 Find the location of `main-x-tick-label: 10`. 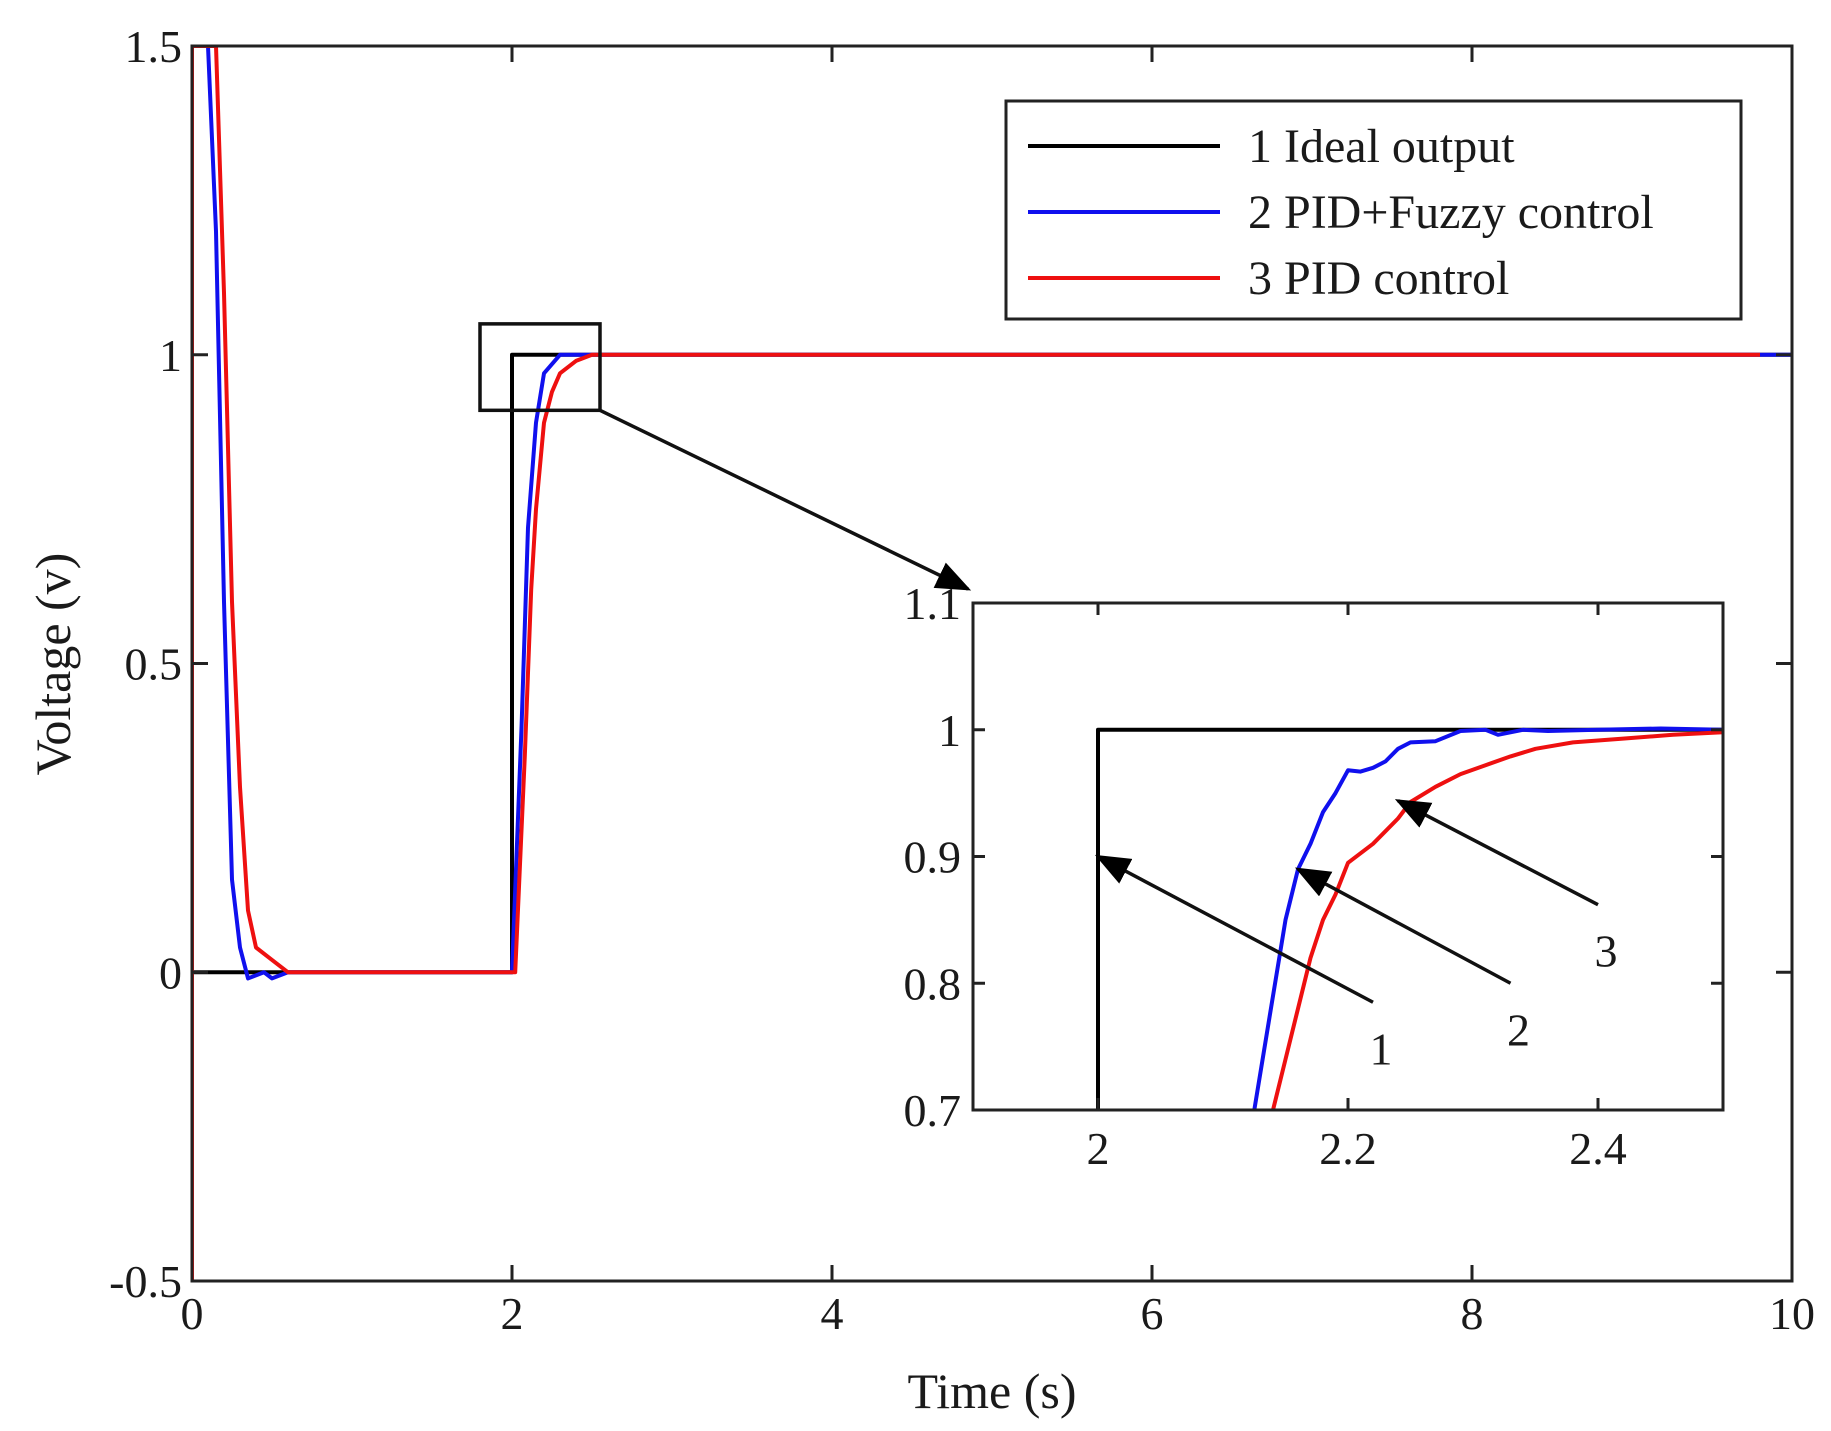

main-x-tick-label: 10 is located at coordinates (1792, 1313).